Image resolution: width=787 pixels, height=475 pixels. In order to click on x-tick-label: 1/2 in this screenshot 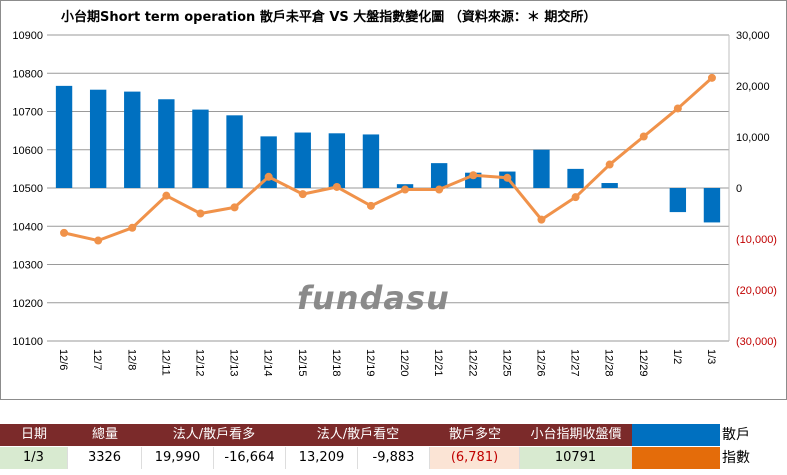, I will do `click(677, 356)`.